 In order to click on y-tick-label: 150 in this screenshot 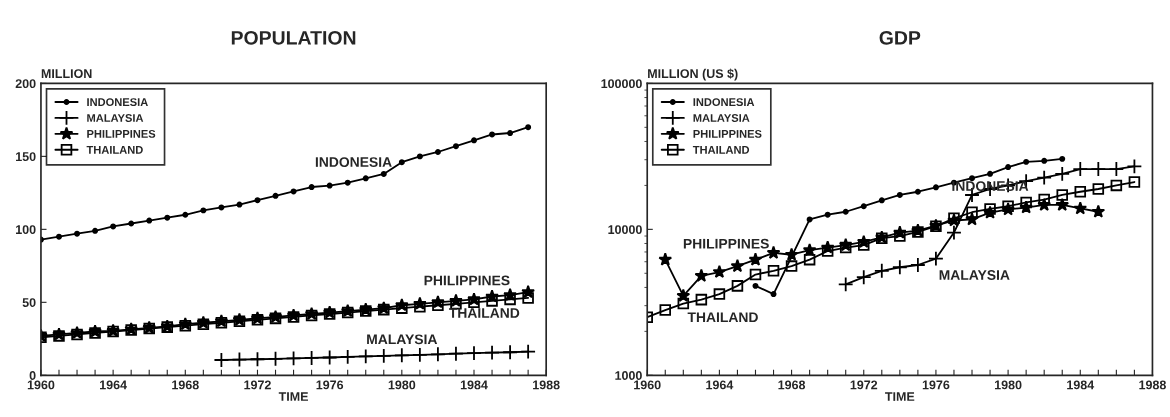, I will do `click(26, 157)`.